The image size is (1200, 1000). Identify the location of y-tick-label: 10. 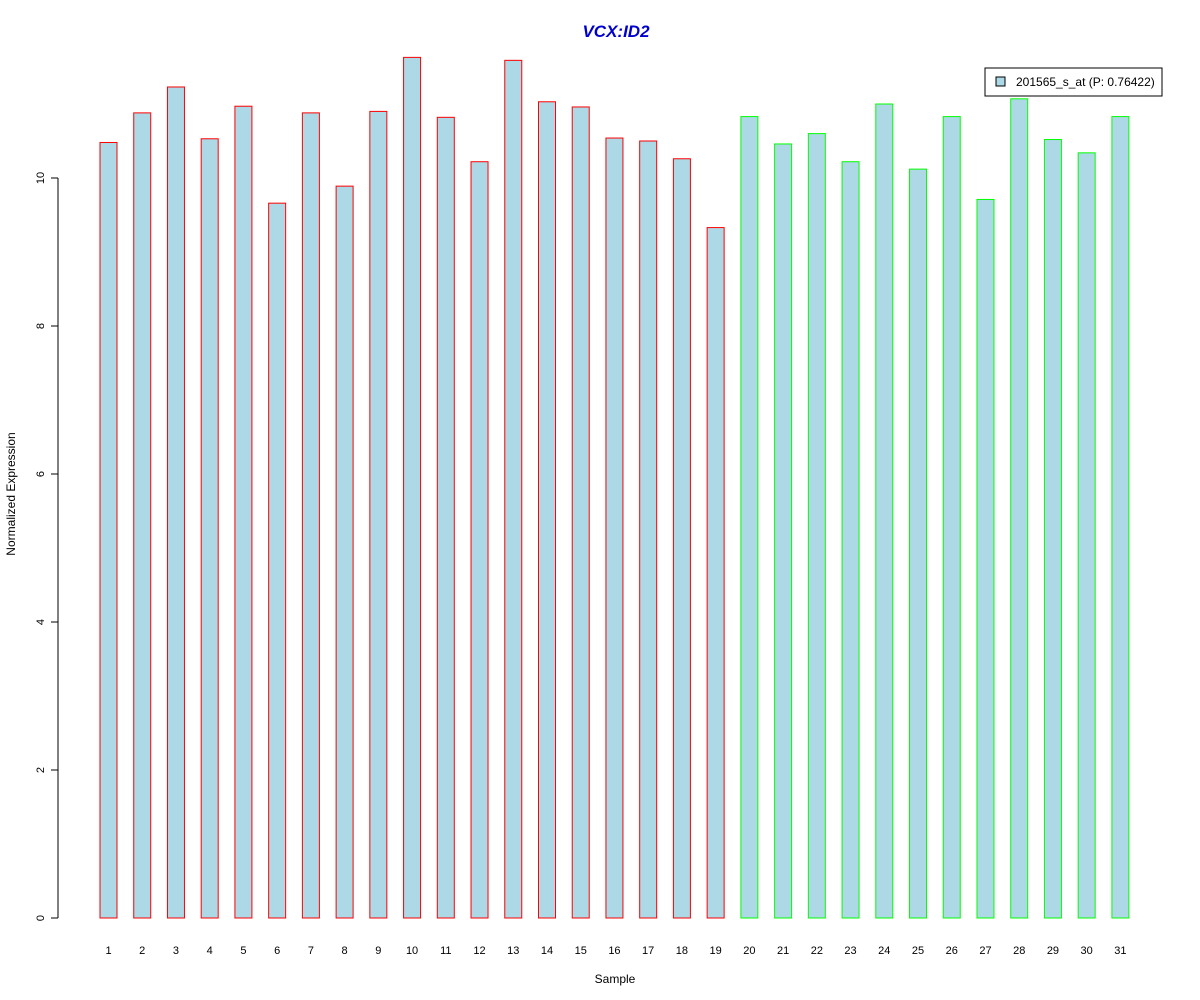
(41, 178).